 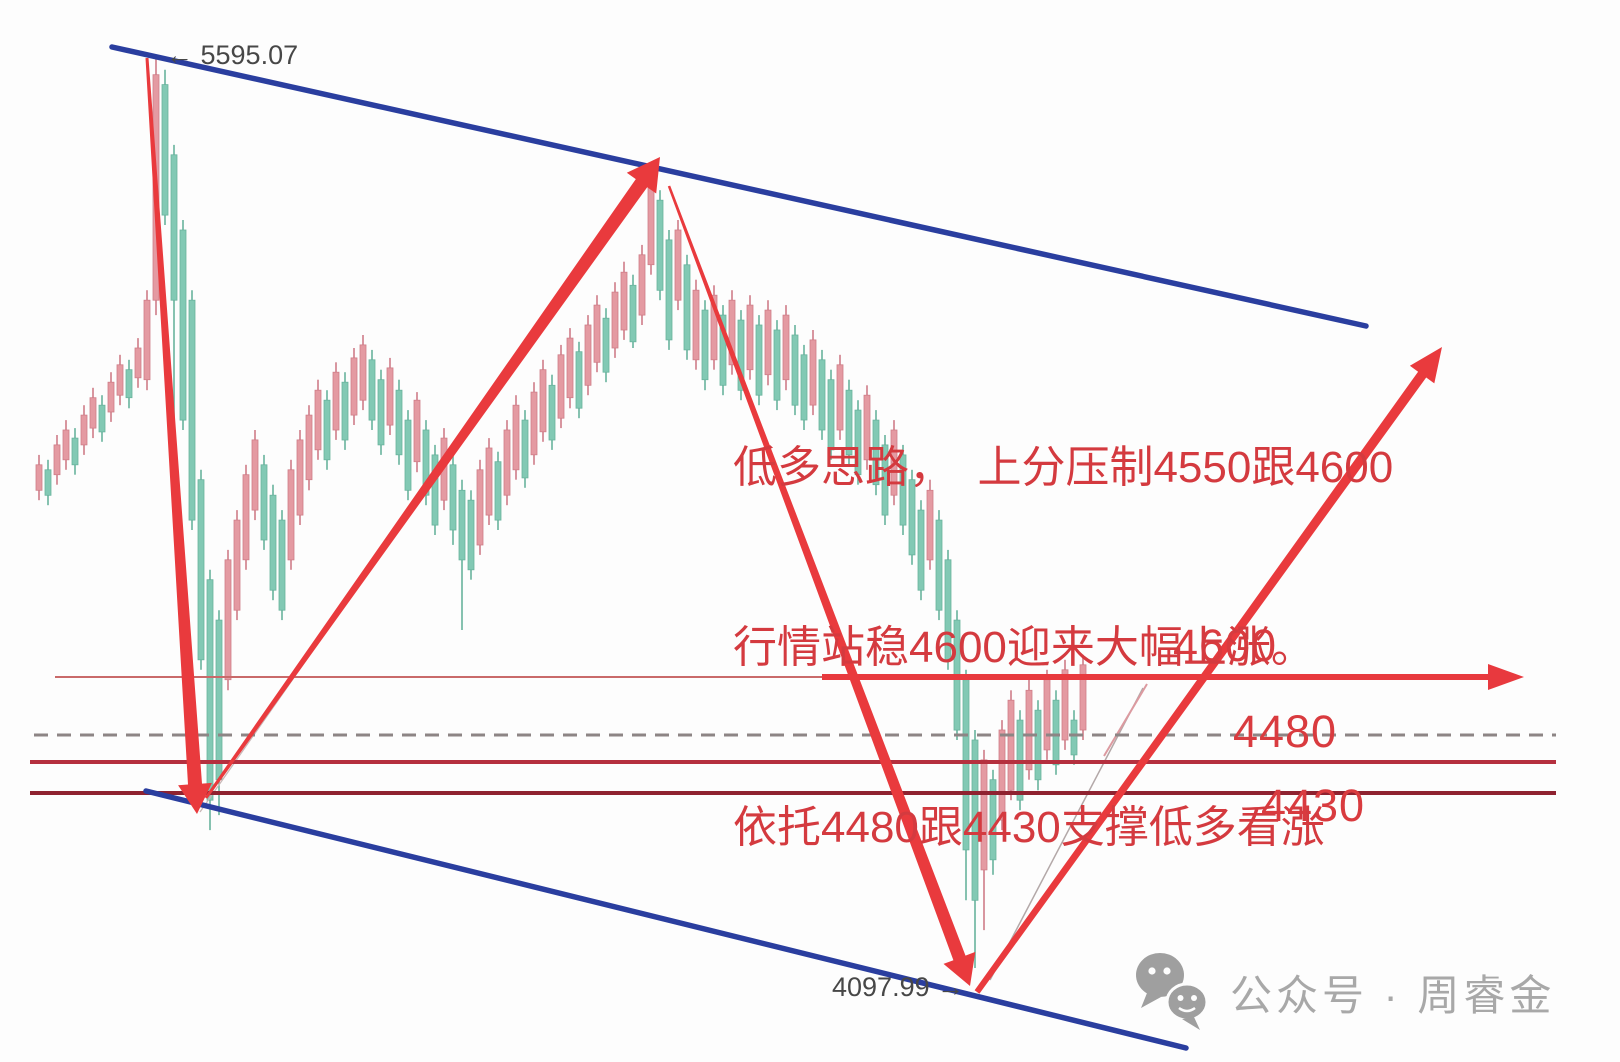 What do you see at coordinates (232, 55) in the screenshot?
I see `peak-price-label: ← 5595.07` at bounding box center [232, 55].